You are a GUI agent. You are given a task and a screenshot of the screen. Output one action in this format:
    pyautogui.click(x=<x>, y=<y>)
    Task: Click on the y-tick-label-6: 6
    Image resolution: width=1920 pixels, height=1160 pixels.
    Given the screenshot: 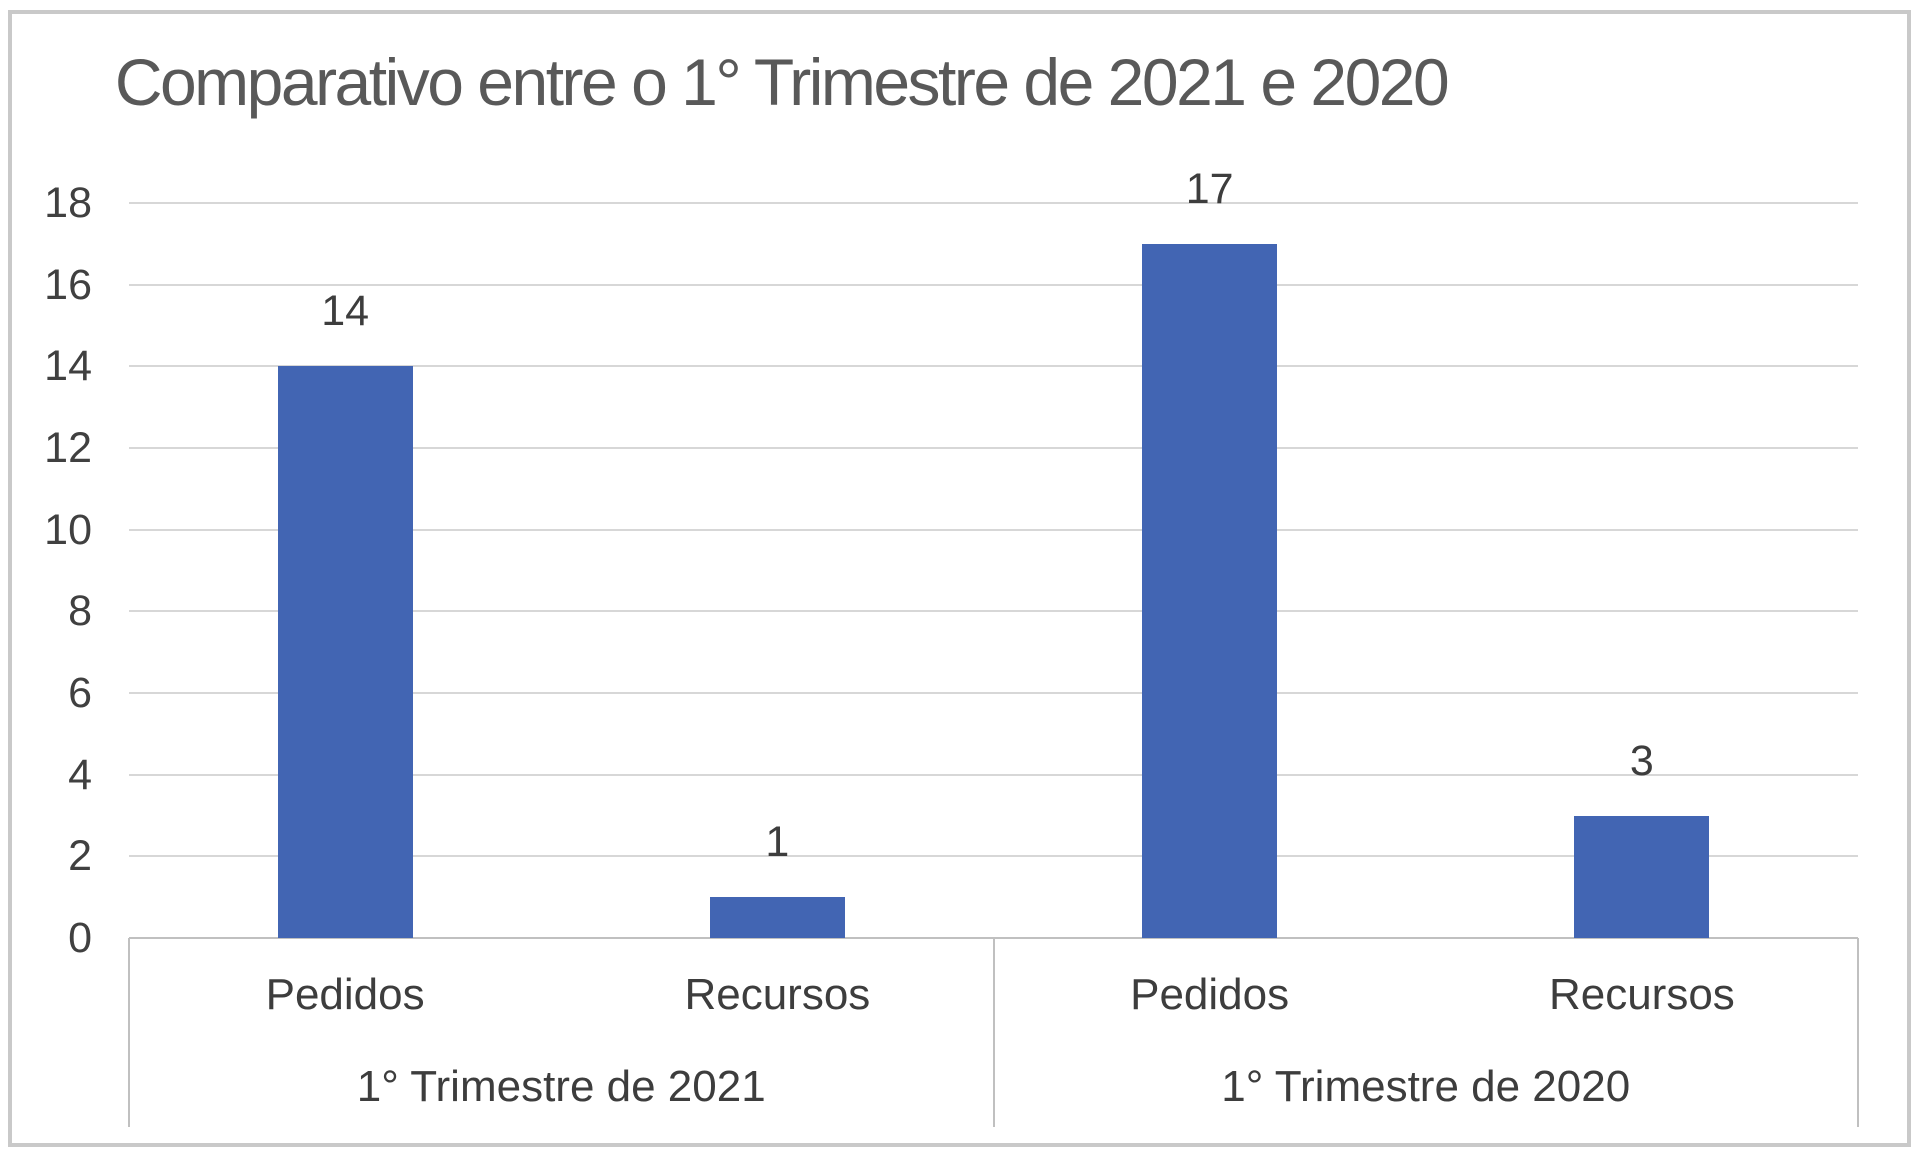 What is the action you would take?
    pyautogui.click(x=80, y=693)
    